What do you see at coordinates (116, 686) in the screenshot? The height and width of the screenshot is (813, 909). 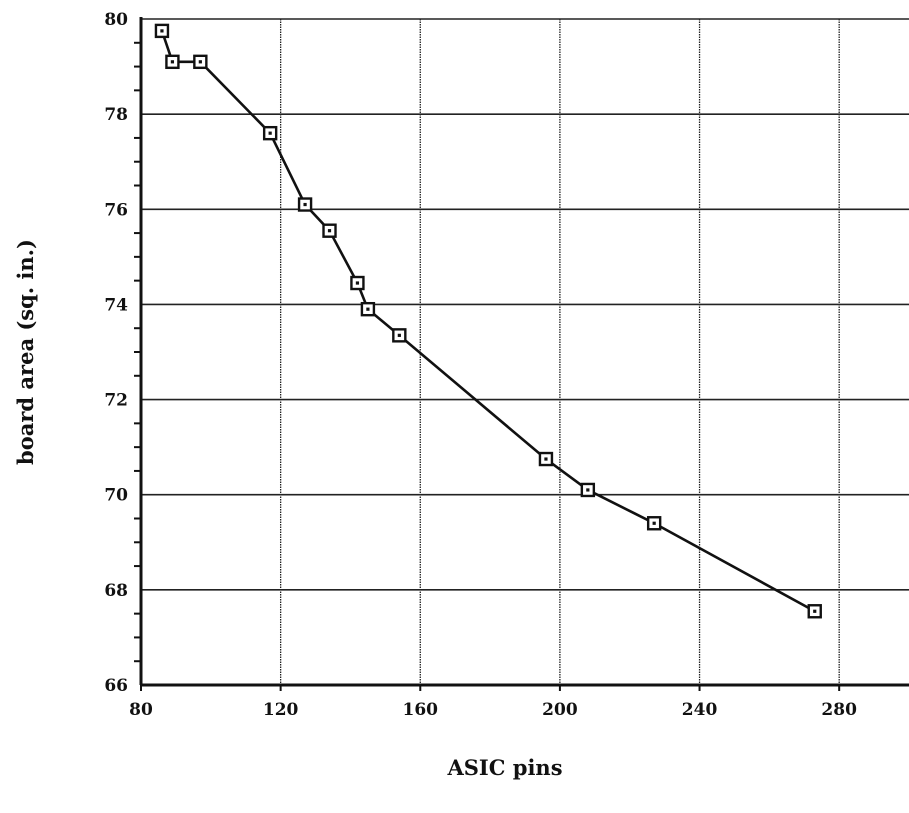 I see `y-tick-label: 66` at bounding box center [116, 686].